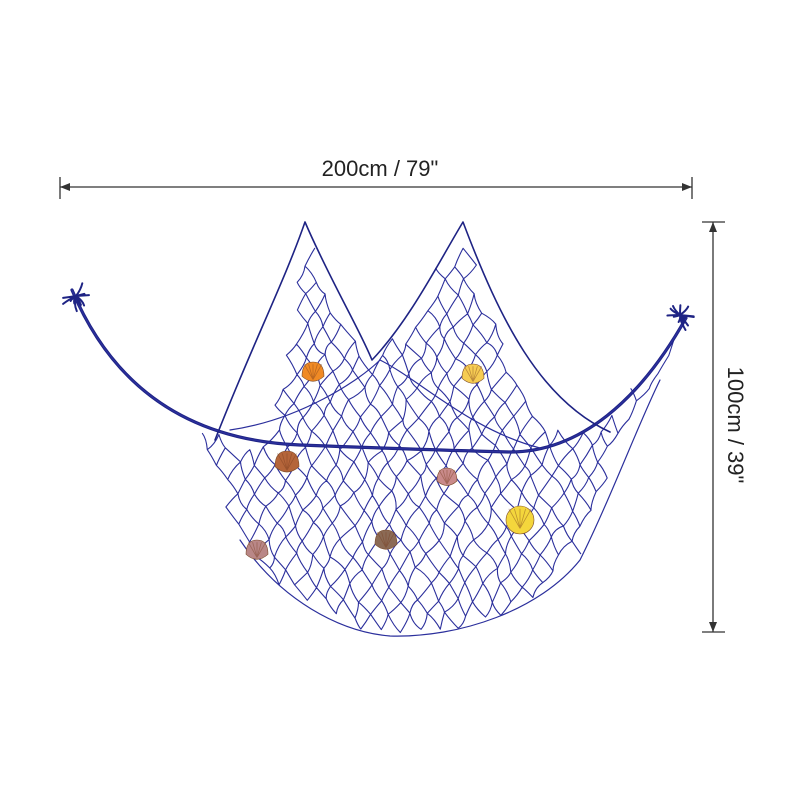  What do you see at coordinates (713, 427) in the screenshot?
I see `height-dimension-line` at bounding box center [713, 427].